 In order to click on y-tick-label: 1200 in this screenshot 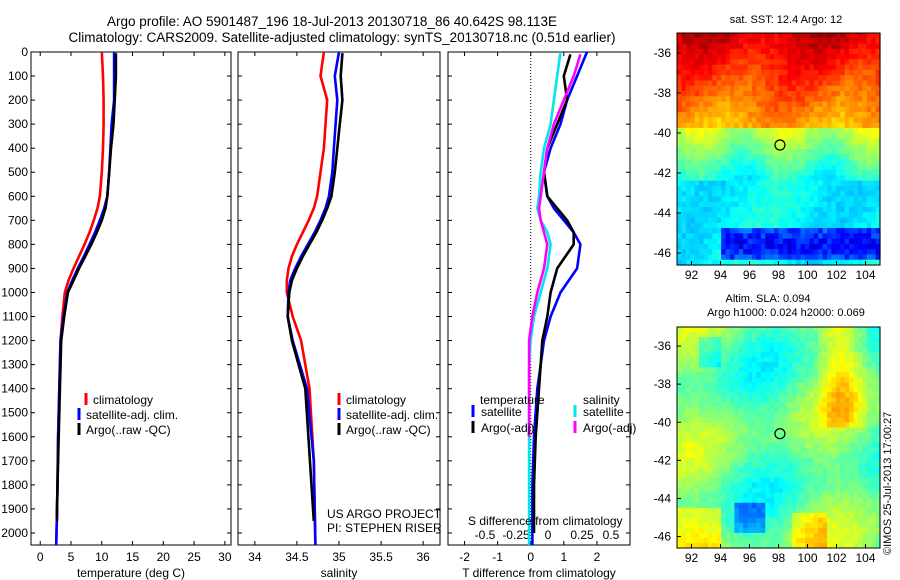, I will do `click(14, 341)`.